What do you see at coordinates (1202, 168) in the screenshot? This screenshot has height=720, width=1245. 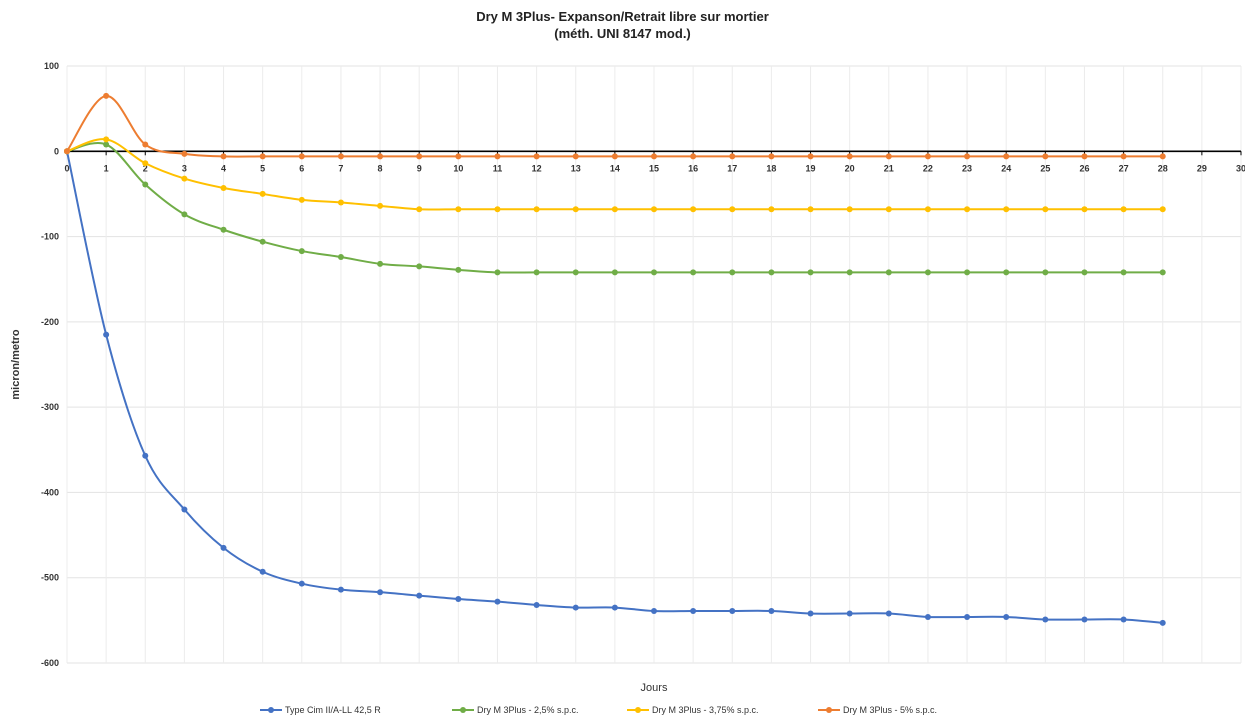 I see `x-tick-label: 29` at bounding box center [1202, 168].